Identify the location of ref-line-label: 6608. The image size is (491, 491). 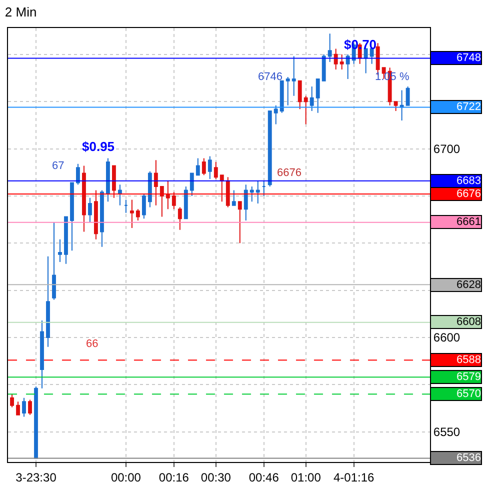
(468, 322).